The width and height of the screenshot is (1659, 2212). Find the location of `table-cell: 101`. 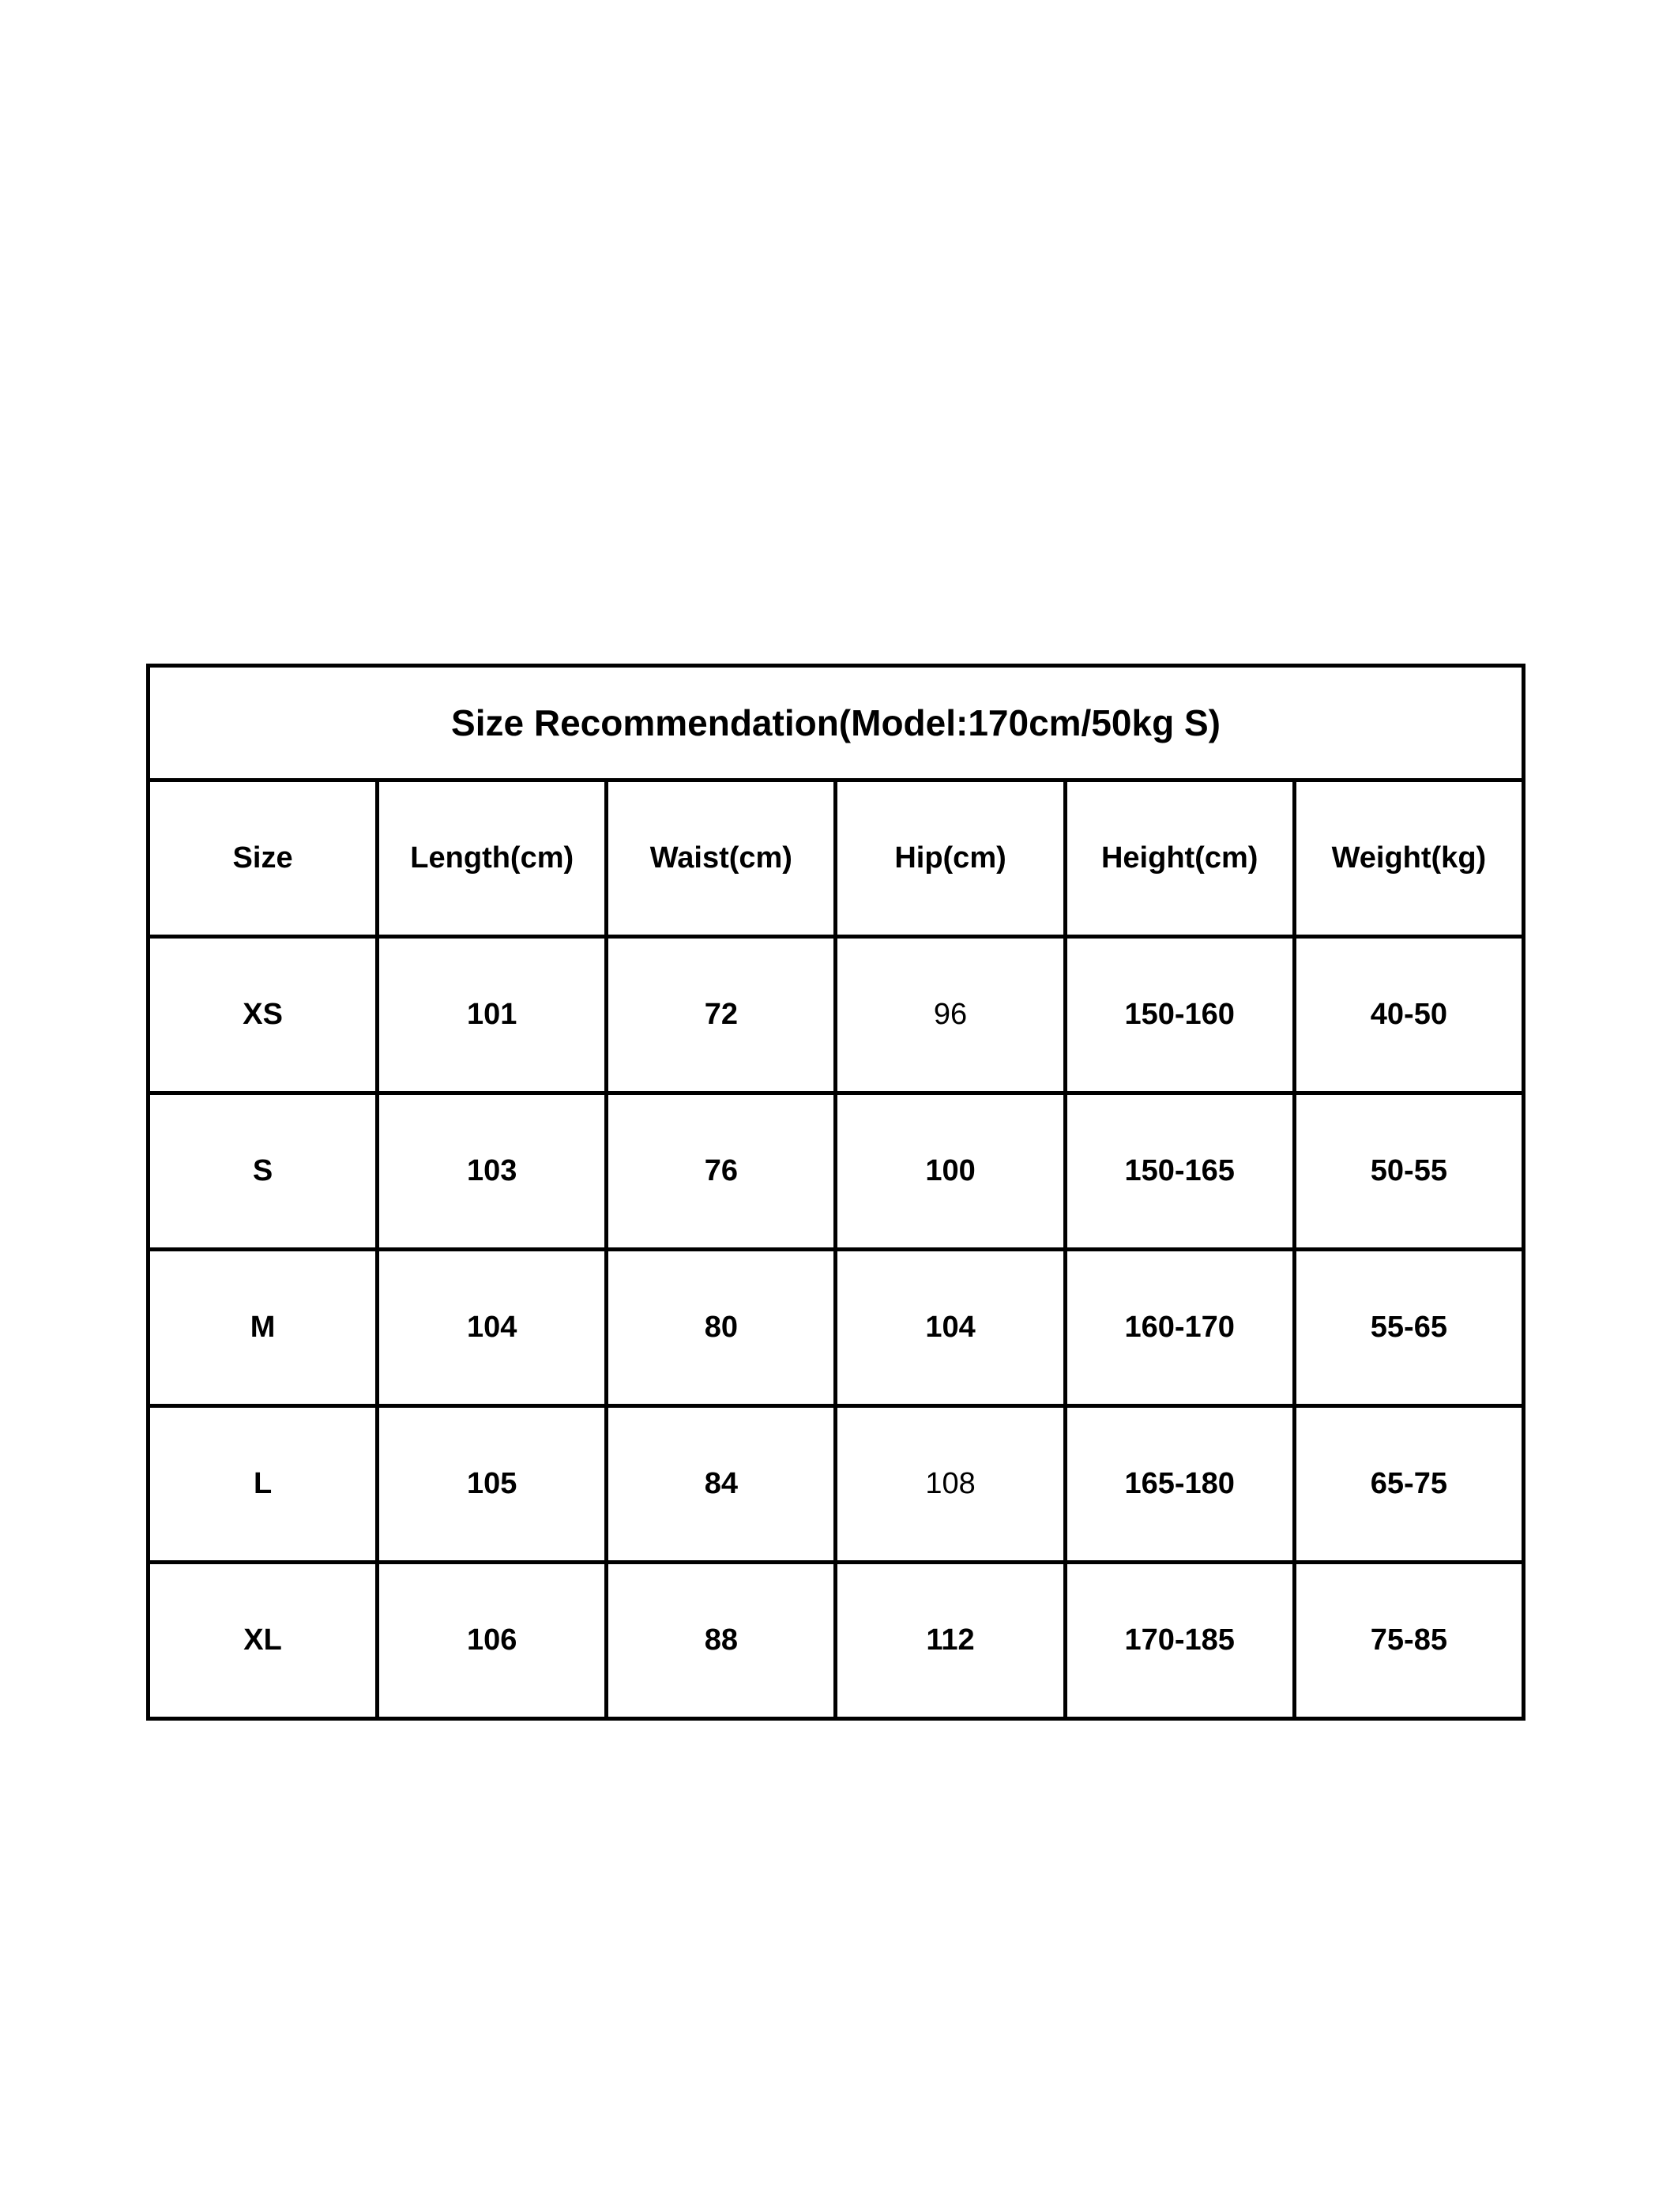

table-cell: 101 is located at coordinates (492, 1015).